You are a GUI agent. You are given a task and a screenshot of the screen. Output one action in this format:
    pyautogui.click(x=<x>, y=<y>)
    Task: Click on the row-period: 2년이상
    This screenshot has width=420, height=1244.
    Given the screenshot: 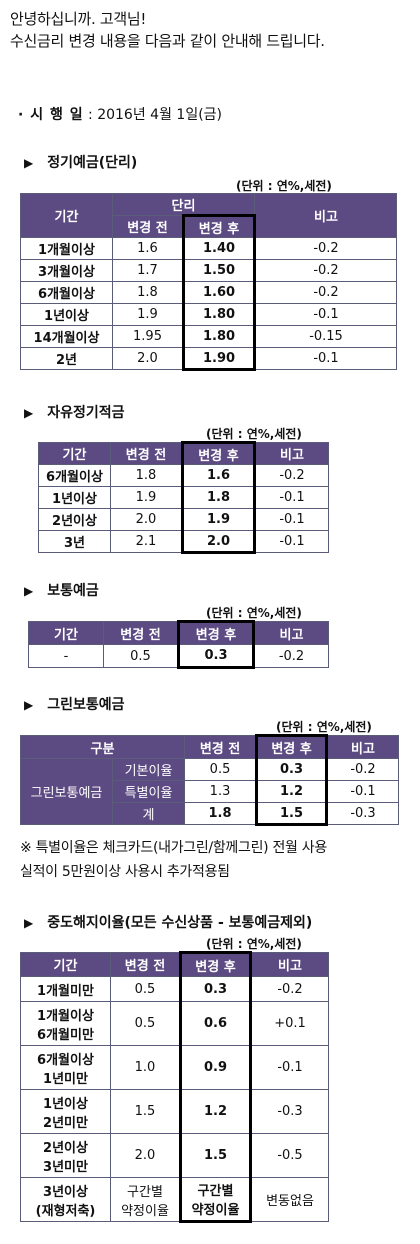 What is the action you would take?
    pyautogui.click(x=74, y=519)
    